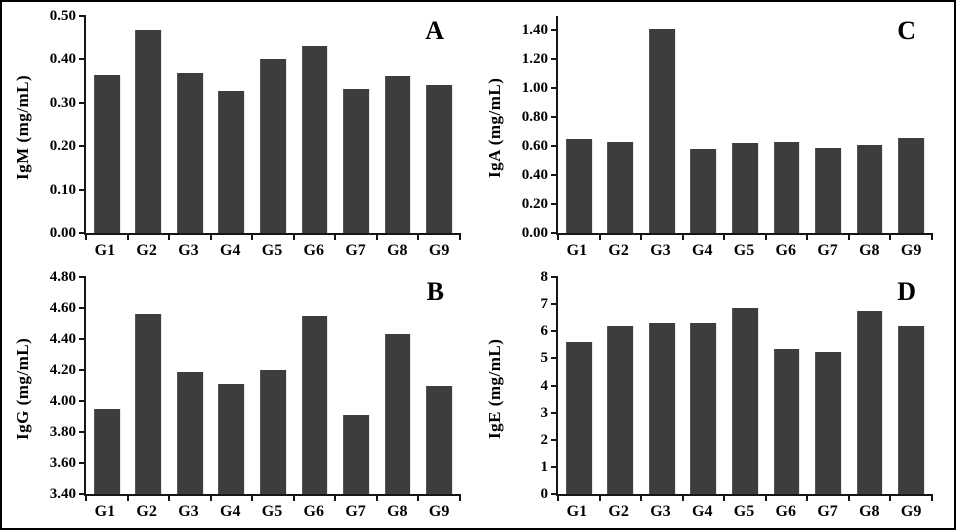 Image resolution: width=956 pixels, height=530 pixels. Describe the element at coordinates (314, 404) in the screenshot. I see `bar-b-g6` at that location.